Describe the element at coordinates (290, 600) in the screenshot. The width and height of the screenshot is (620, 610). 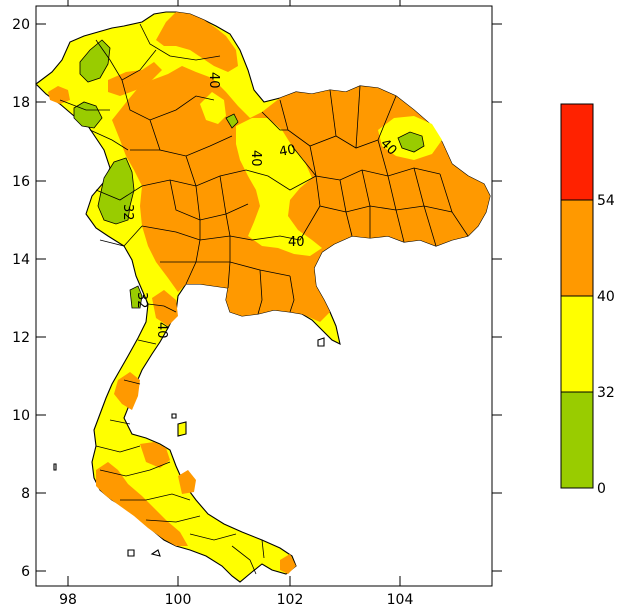
I see `x-tick-label: 102` at that location.